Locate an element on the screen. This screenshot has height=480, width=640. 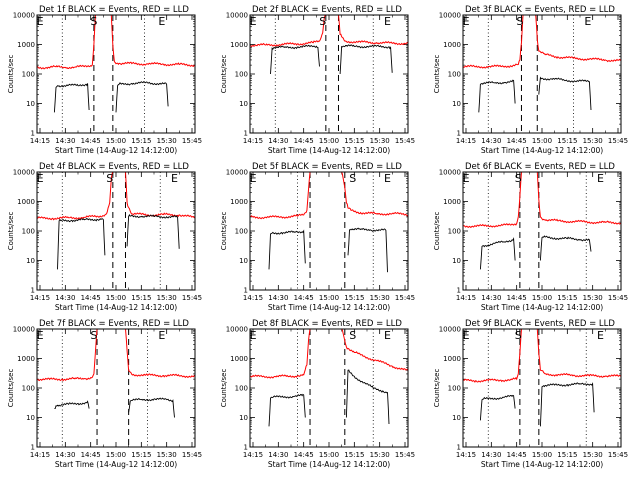
chart-title: Det 8f BLACK = Events, RED = LLD is located at coordinates (327, 324).